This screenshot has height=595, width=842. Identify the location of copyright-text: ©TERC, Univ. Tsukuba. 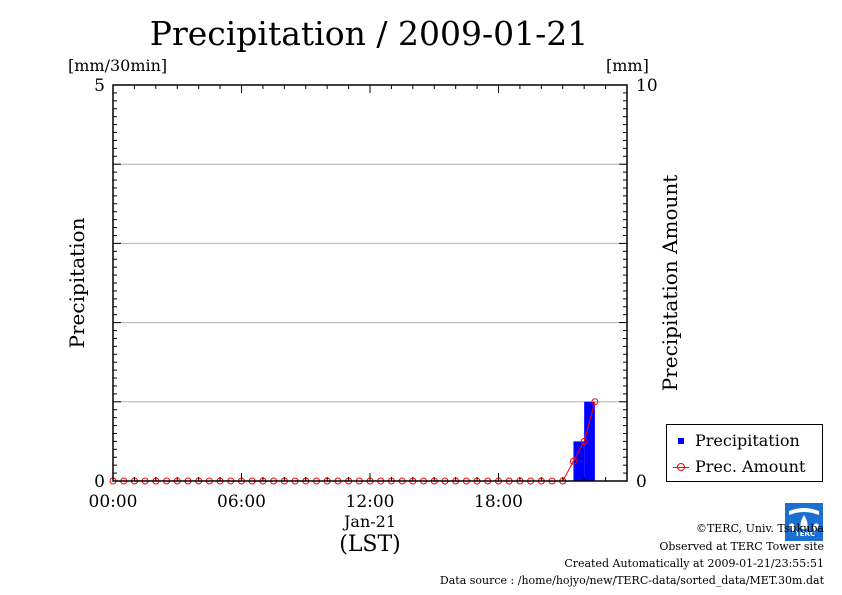
(759, 528).